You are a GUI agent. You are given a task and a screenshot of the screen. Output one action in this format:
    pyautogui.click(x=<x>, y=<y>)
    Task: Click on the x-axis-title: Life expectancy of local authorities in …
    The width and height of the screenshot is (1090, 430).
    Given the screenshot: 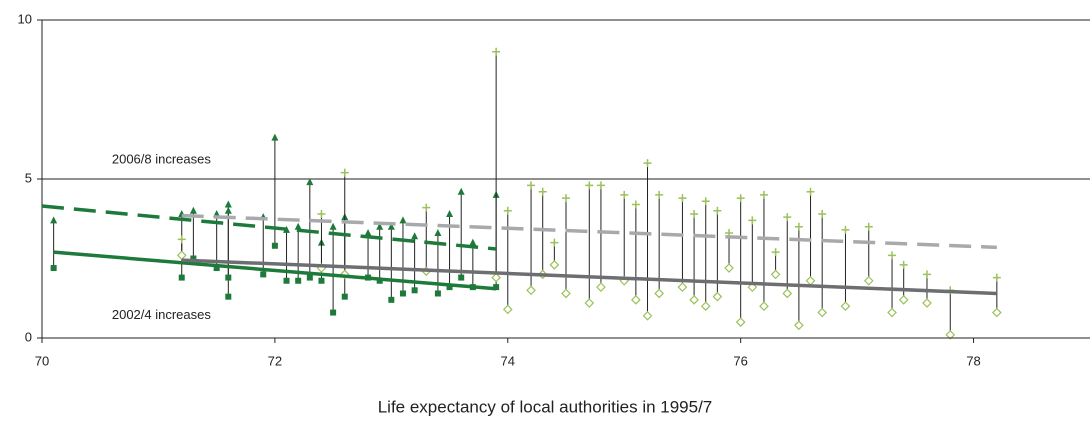 What is the action you would take?
    pyautogui.click(x=545, y=406)
    